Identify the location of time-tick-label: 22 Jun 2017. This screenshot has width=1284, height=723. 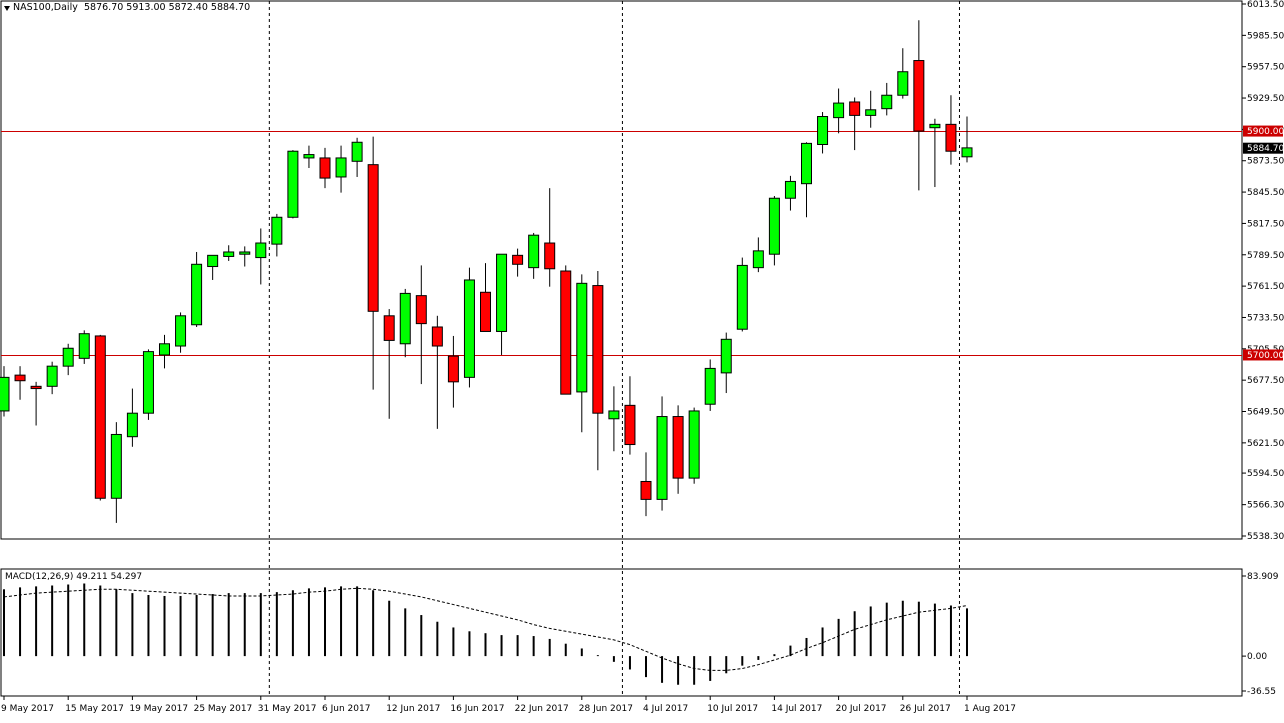
(542, 709).